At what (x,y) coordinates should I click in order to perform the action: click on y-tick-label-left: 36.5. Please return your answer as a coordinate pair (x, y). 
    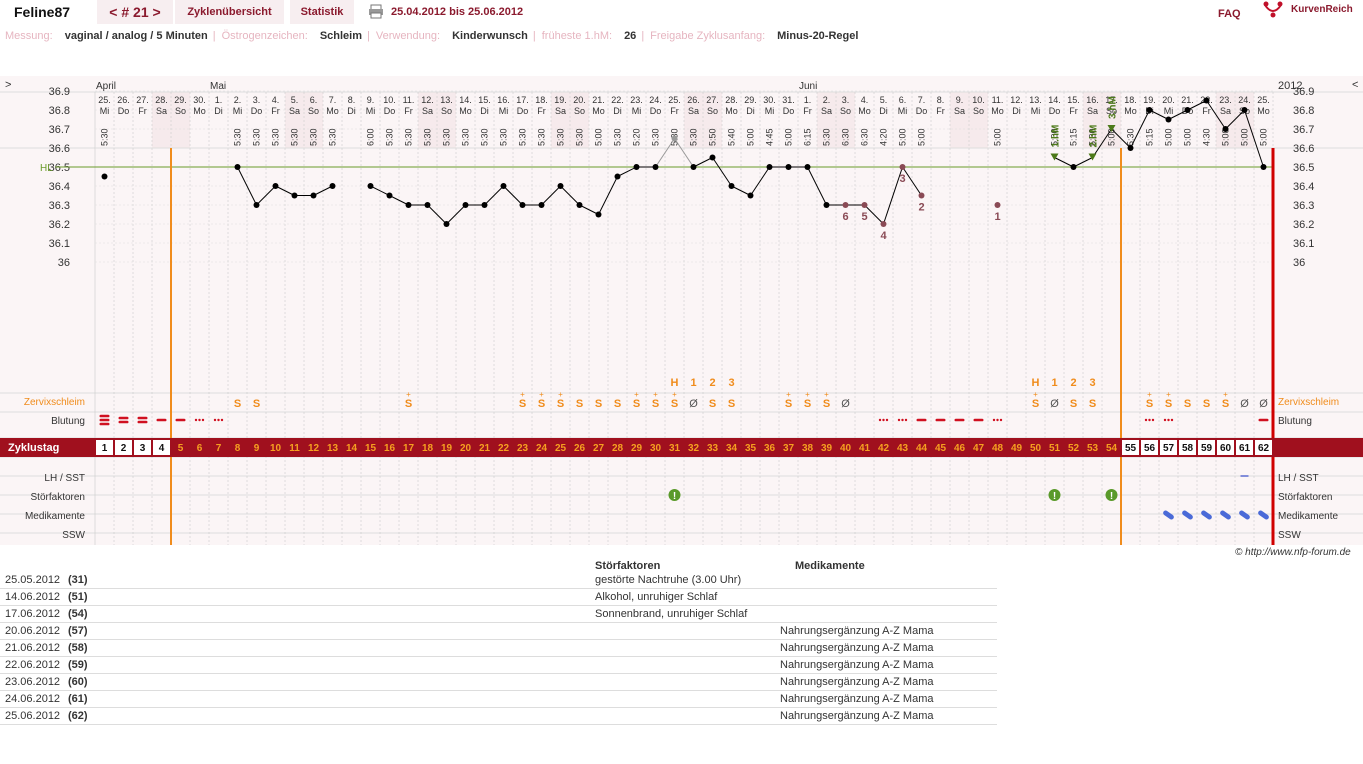
    Looking at the image, I should click on (59, 168).